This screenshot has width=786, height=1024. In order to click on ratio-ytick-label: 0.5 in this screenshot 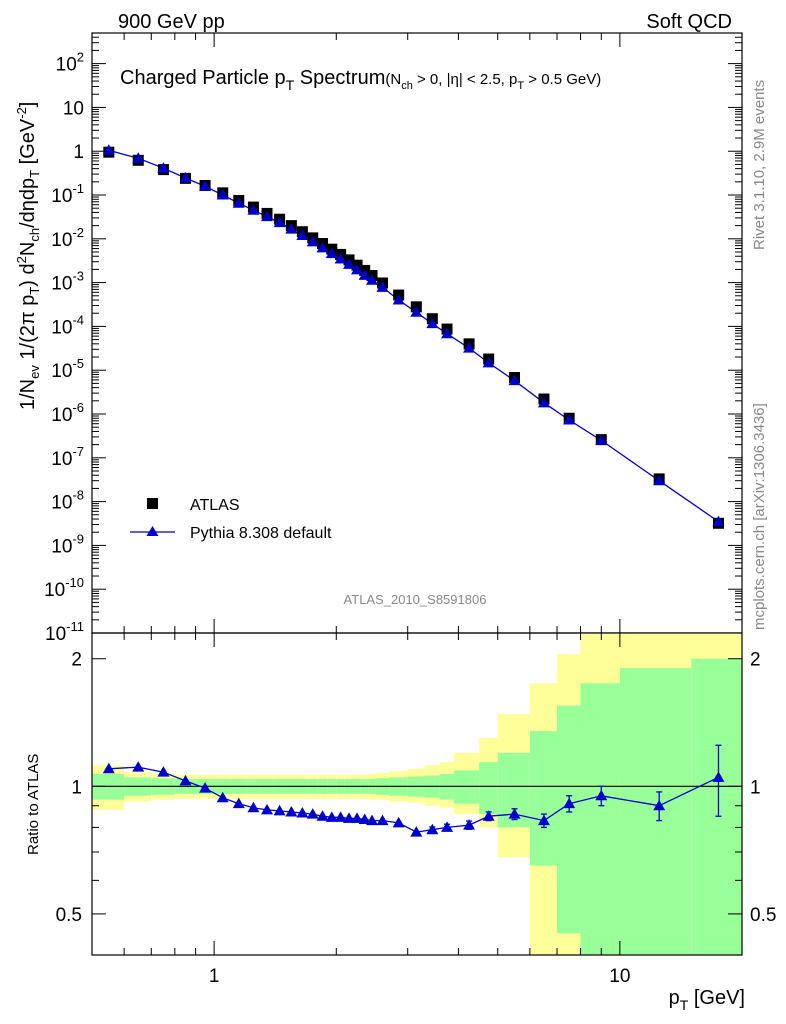, I will do `click(69, 915)`.